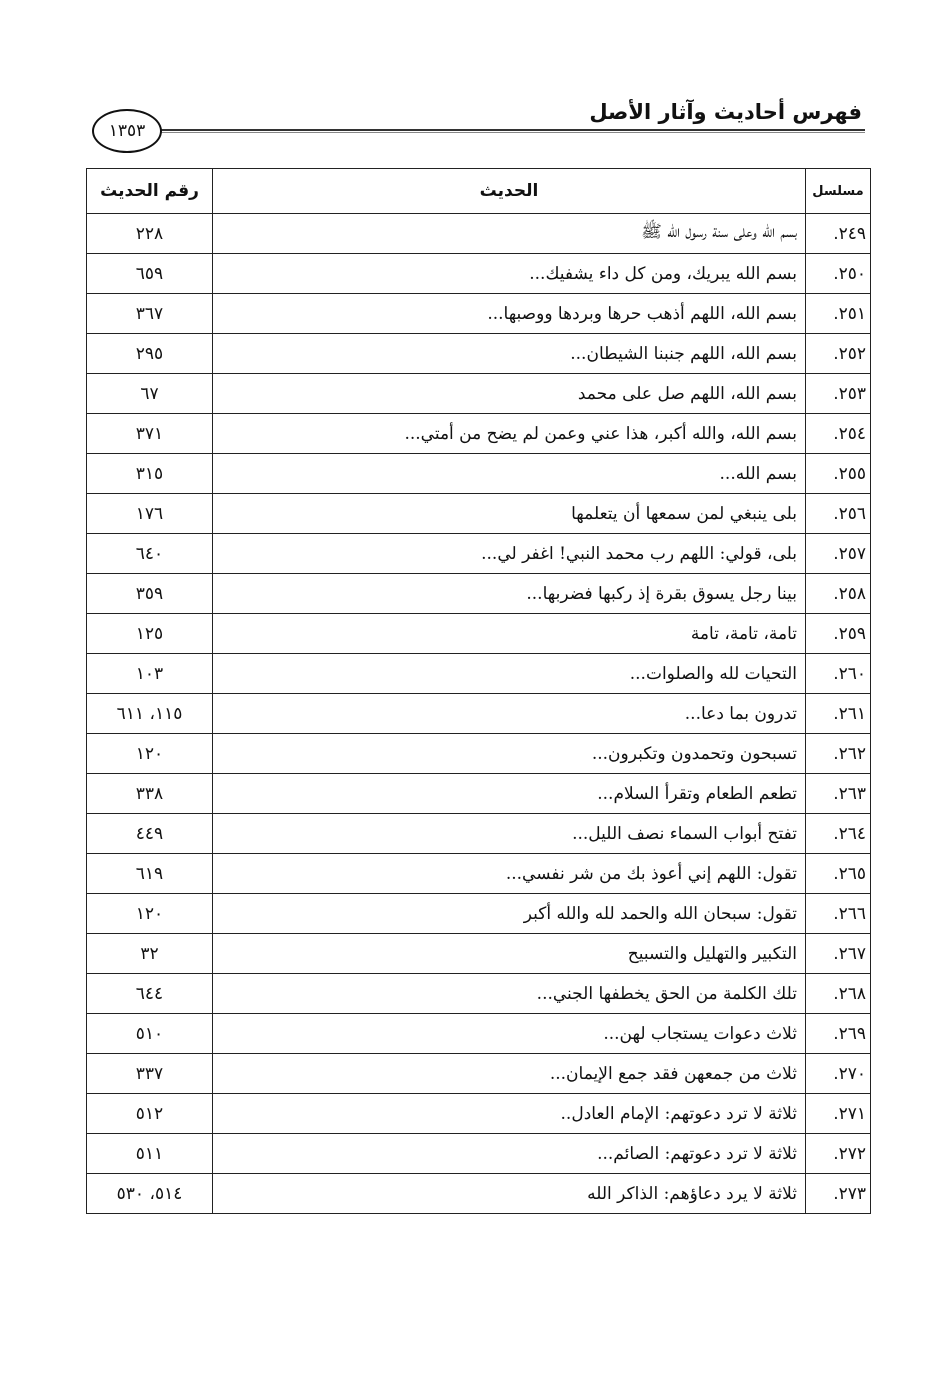 The image size is (937, 1376). I want to click on hadith-text-cell: بلى ينبغي لمن سمعها أن يتعلمها, so click(509, 513).